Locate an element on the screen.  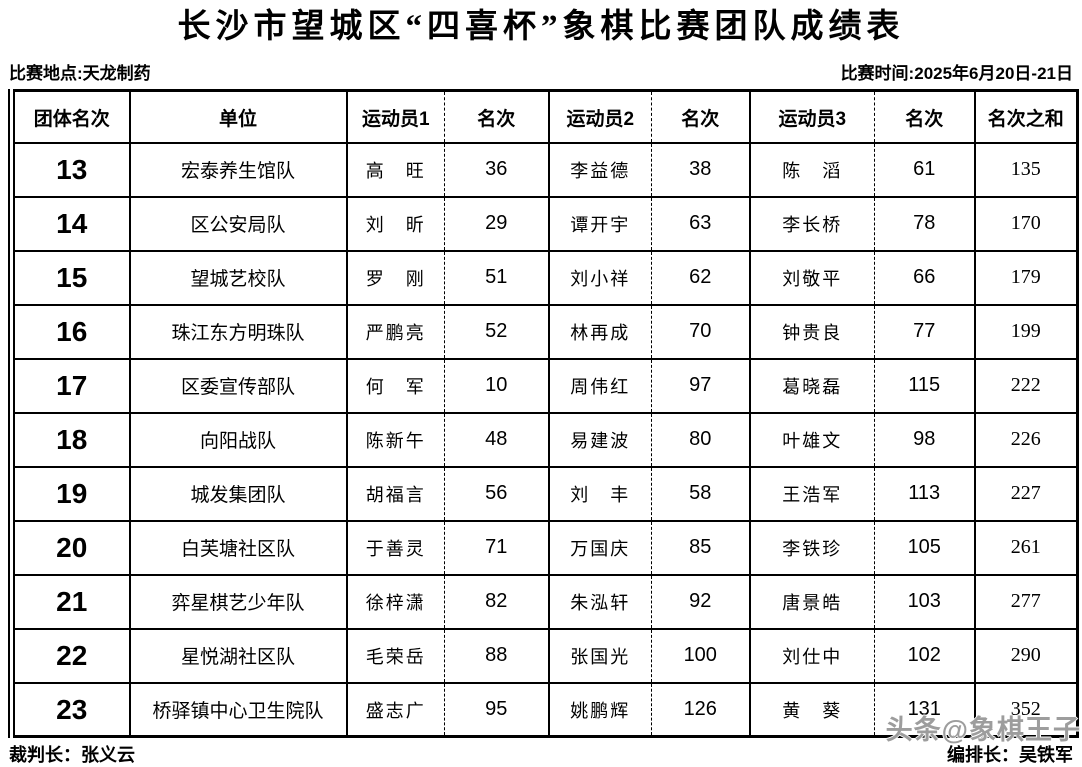
rank1-cell: 36 is located at coordinates (496, 169).